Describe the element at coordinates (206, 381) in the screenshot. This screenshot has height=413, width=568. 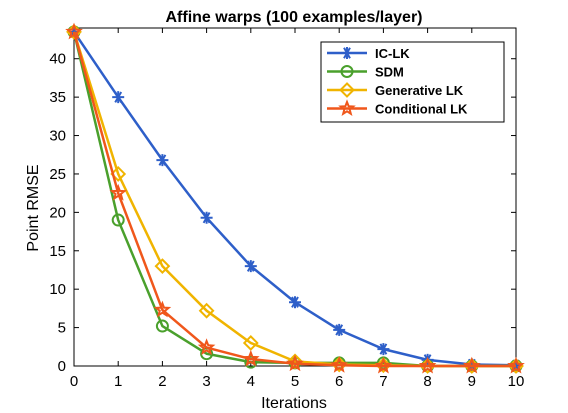
I see `x-tick-label: 3` at that location.